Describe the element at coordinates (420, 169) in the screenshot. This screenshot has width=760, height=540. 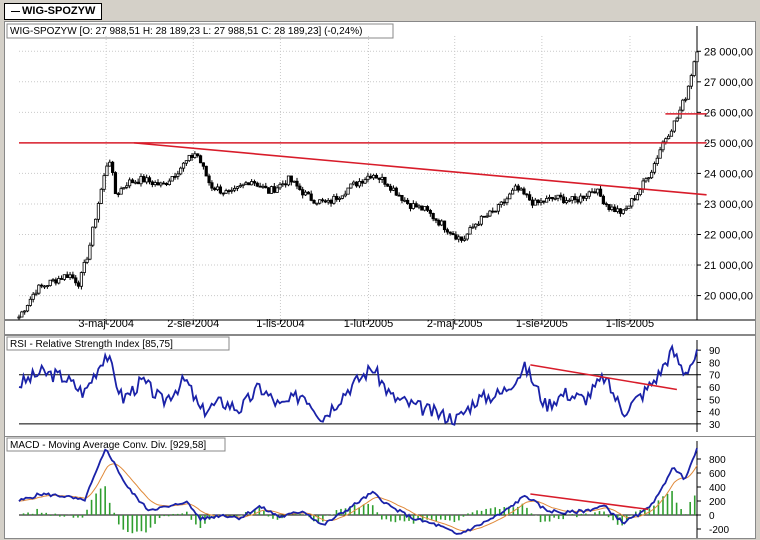
I see `price-trendline` at that location.